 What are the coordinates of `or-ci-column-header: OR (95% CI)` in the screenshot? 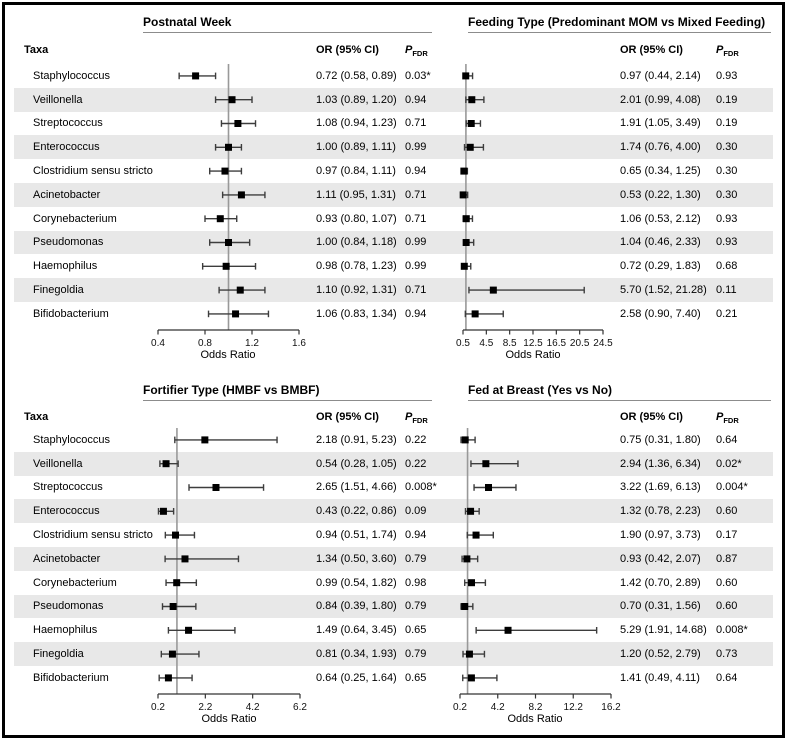 It's located at (347, 417).